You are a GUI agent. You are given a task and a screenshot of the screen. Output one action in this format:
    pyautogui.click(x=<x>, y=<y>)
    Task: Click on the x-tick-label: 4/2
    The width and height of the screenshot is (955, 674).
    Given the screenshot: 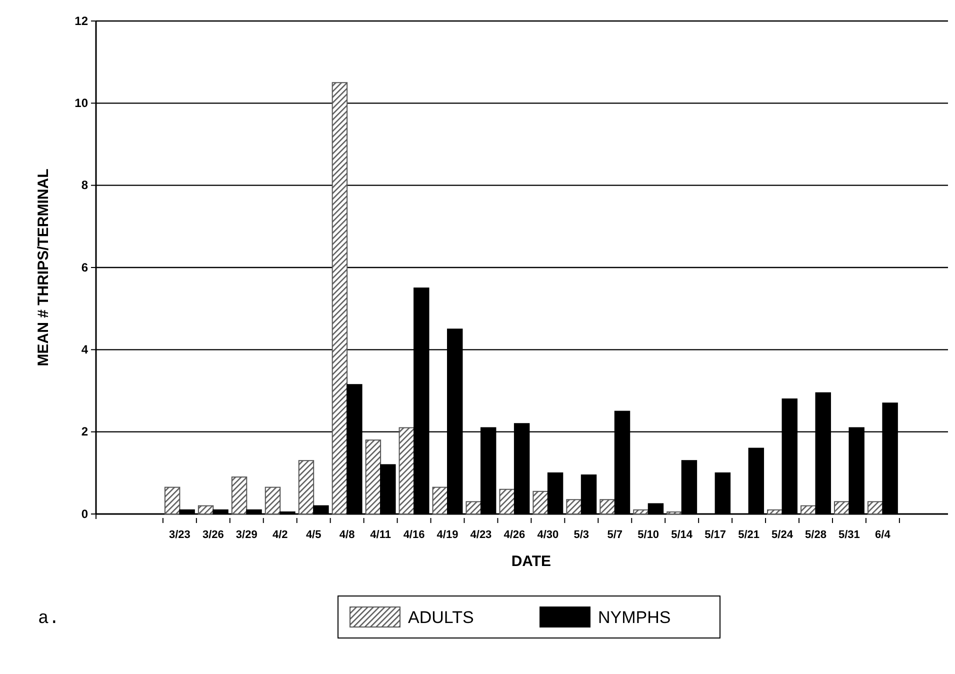 What is the action you would take?
    pyautogui.click(x=280, y=535)
    